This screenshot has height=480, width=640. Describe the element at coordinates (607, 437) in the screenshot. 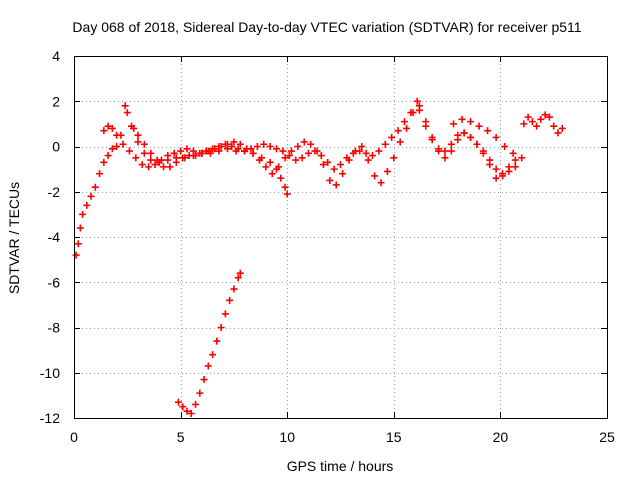

I see `x-tick-label: 25` at that location.